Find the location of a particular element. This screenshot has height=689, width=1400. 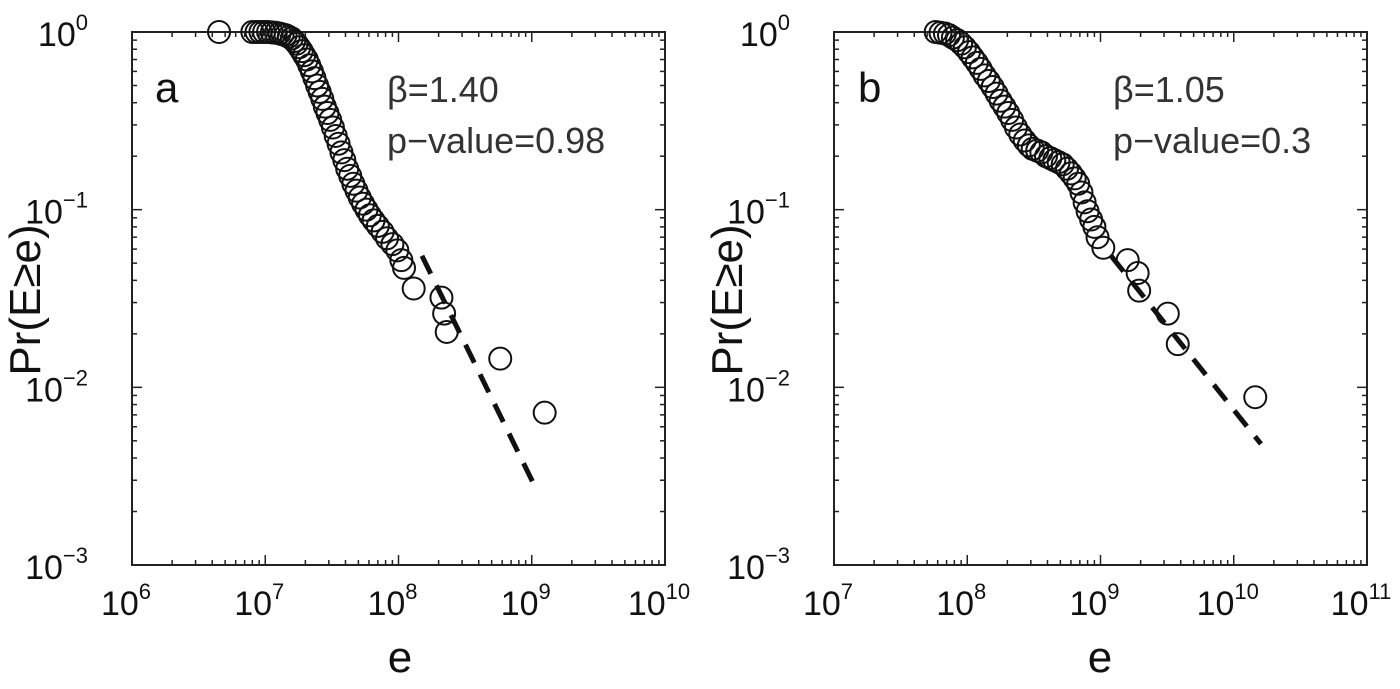

tick-exponent: 6 is located at coordinates (145, 591).